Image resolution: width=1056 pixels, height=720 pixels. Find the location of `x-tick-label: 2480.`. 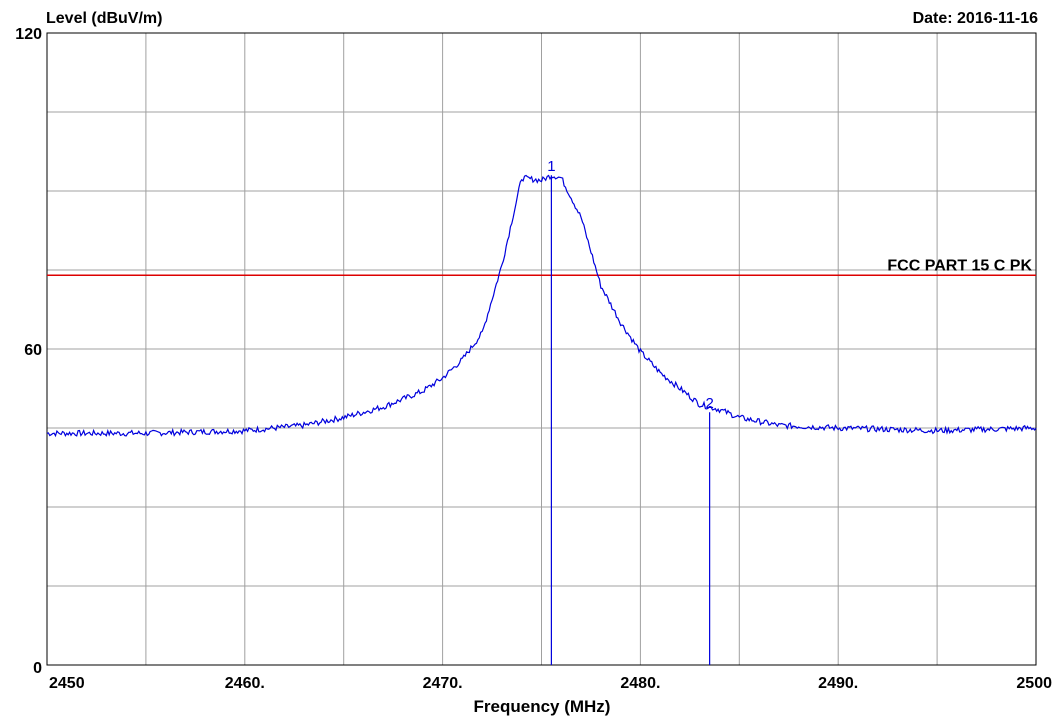

x-tick-label: 2480. is located at coordinates (640, 683).